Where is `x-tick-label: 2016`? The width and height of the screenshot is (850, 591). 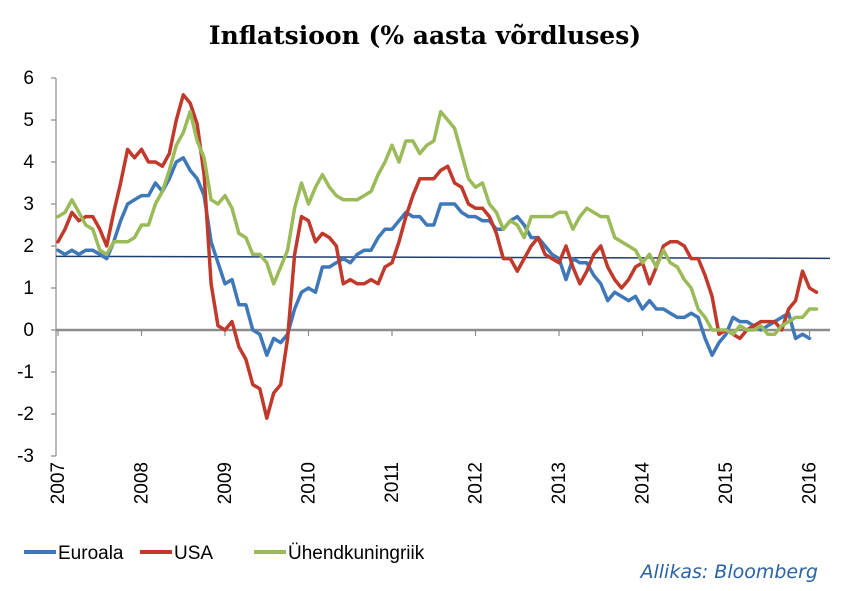
x-tick-label: 2016 is located at coordinates (810, 483).